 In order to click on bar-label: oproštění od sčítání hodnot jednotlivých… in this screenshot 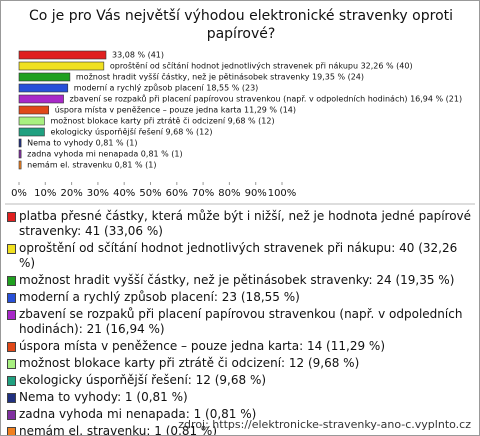, I will do `click(261, 66)`.